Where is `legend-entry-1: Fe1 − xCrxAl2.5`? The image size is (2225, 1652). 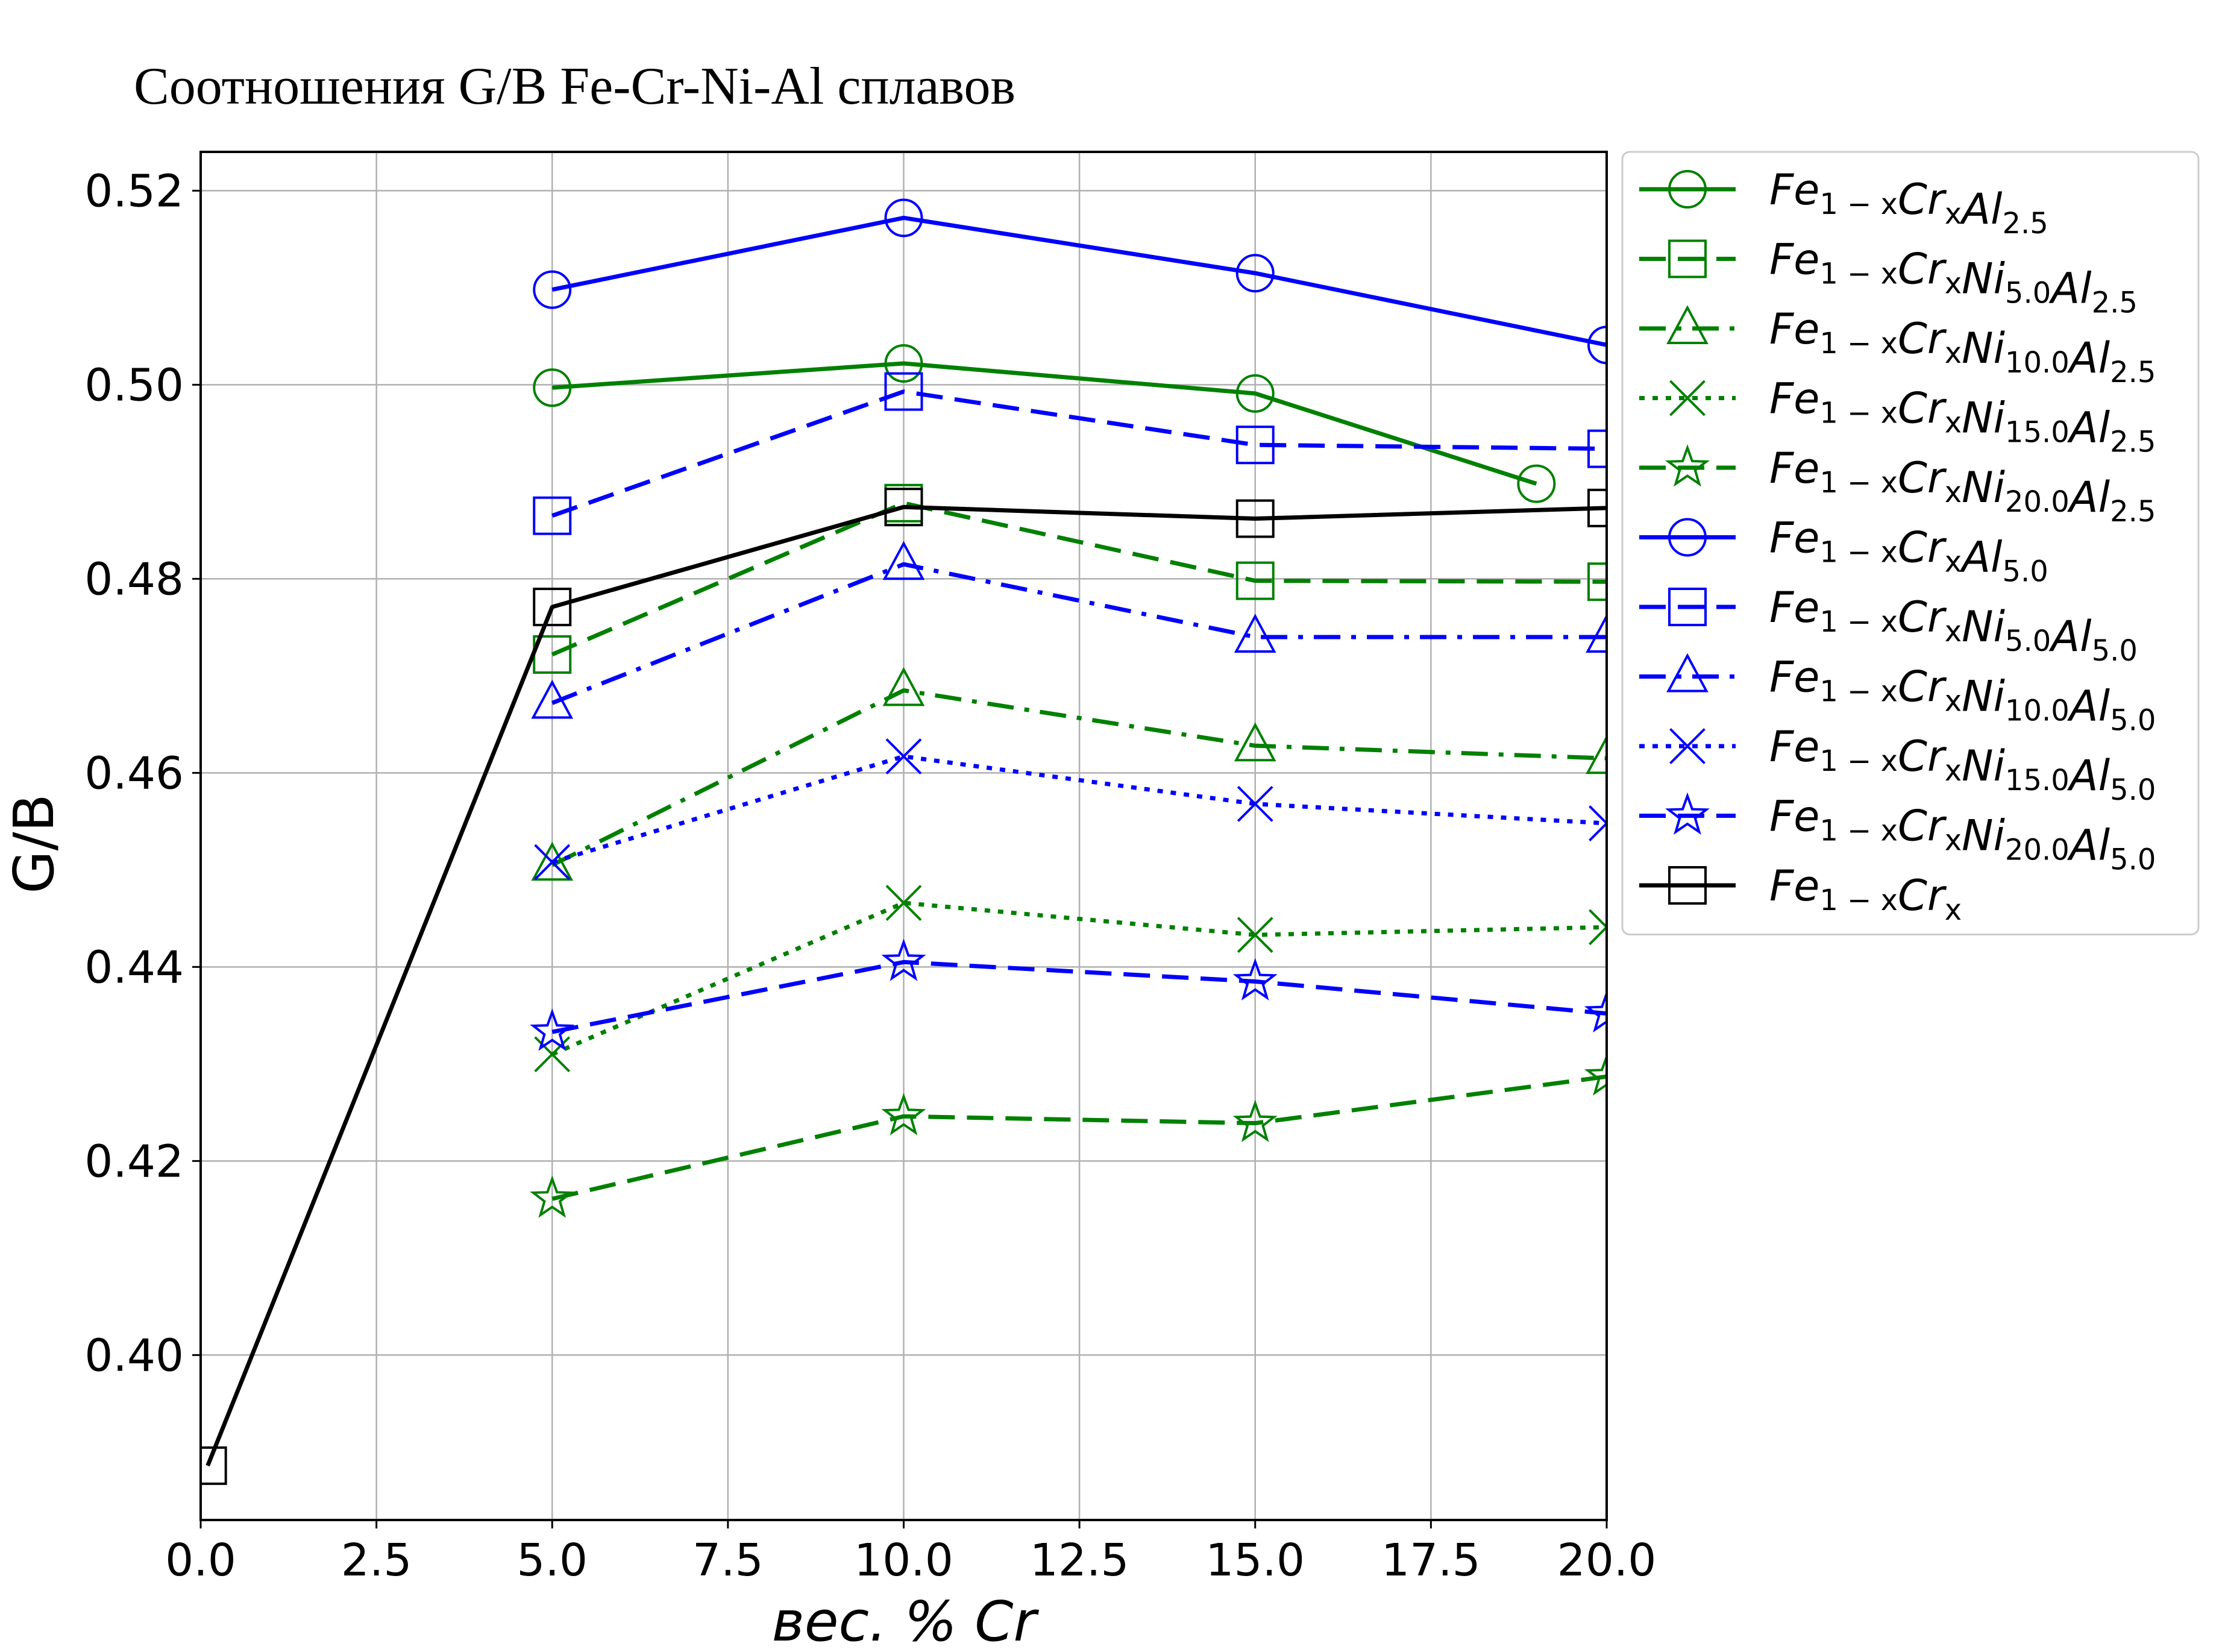
legend-entry-1: Fe1 − xCrxAl2.5 is located at coordinates (1844, 203).